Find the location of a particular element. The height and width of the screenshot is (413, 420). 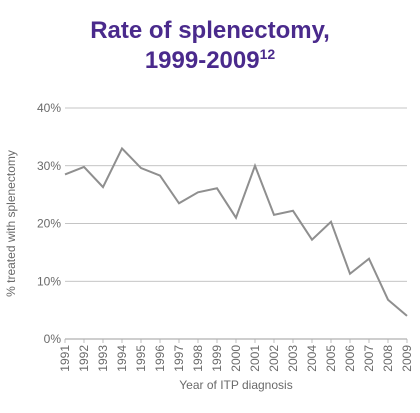

chart-title: Rate of splenectomy, 1999-200912 is located at coordinates (210, 46).